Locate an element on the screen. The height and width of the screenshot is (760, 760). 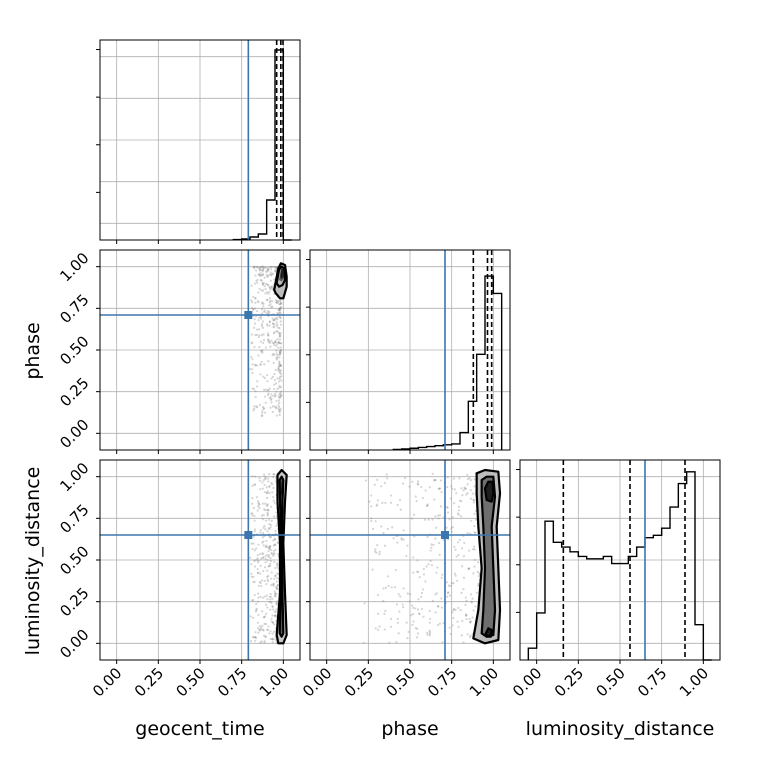
x-tick-label: 0.75 is located at coordinates (232, 682).